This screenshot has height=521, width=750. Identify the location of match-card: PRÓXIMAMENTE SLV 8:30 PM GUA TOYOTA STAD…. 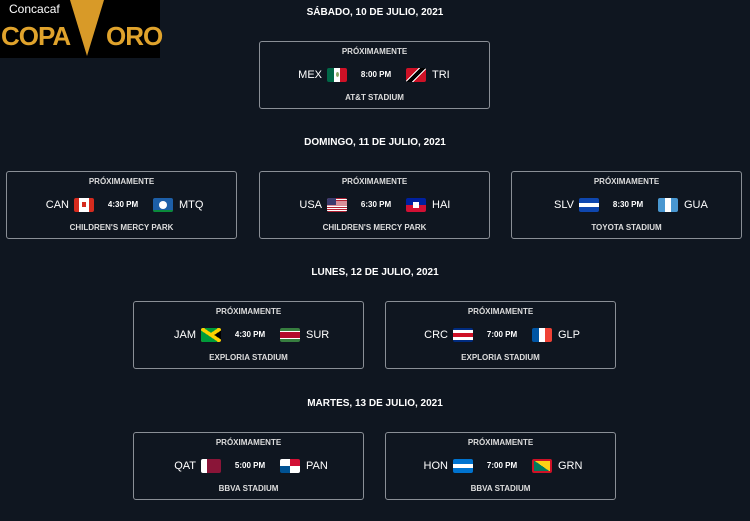
(626, 205).